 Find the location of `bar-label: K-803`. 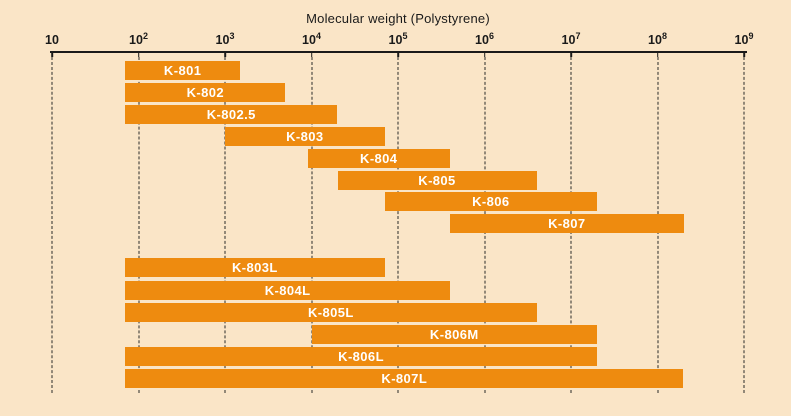

bar-label: K-803 is located at coordinates (305, 136).